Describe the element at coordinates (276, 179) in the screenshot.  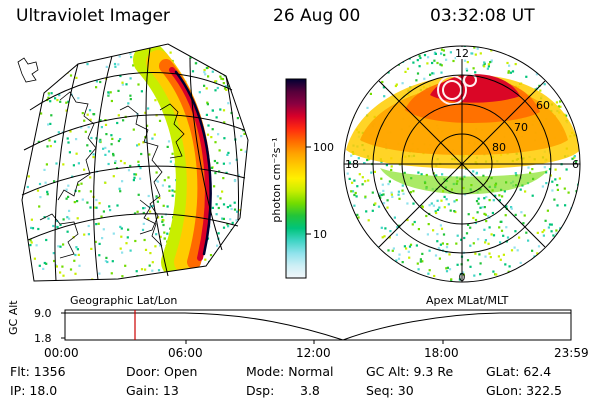
I see `colorbar-unit-label: photon cm⁻²s⁻¹` at that location.